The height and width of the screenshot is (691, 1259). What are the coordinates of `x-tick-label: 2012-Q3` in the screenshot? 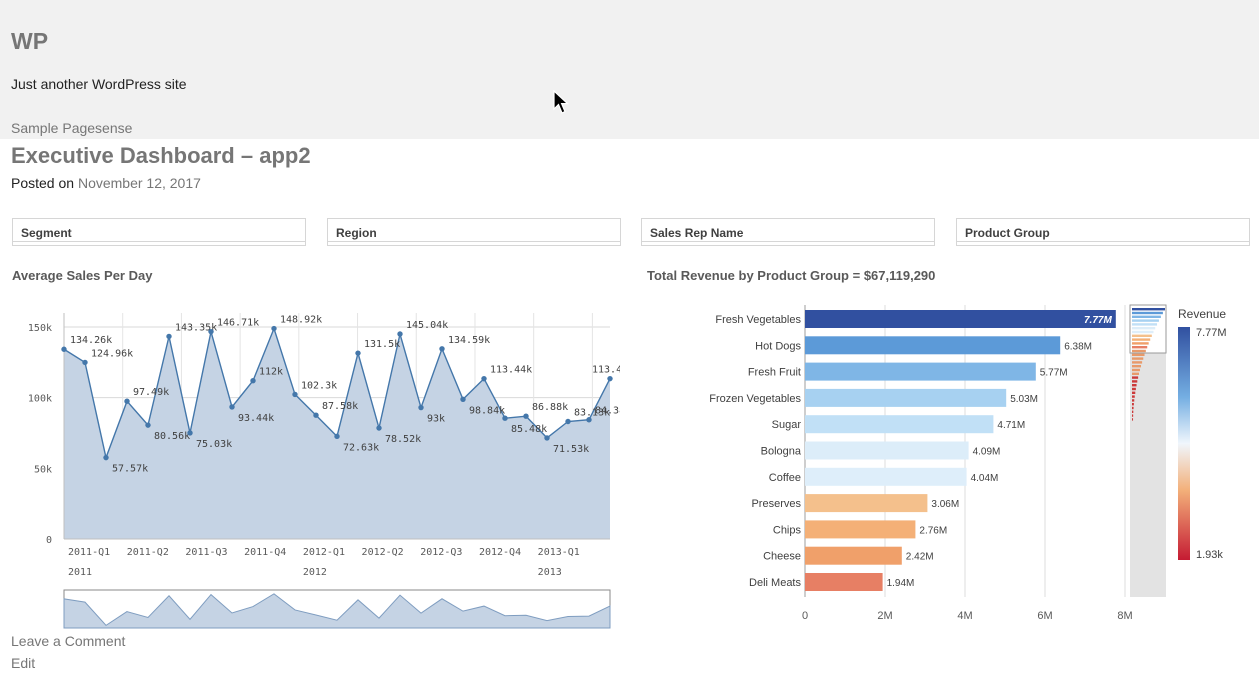 It's located at (441, 552).